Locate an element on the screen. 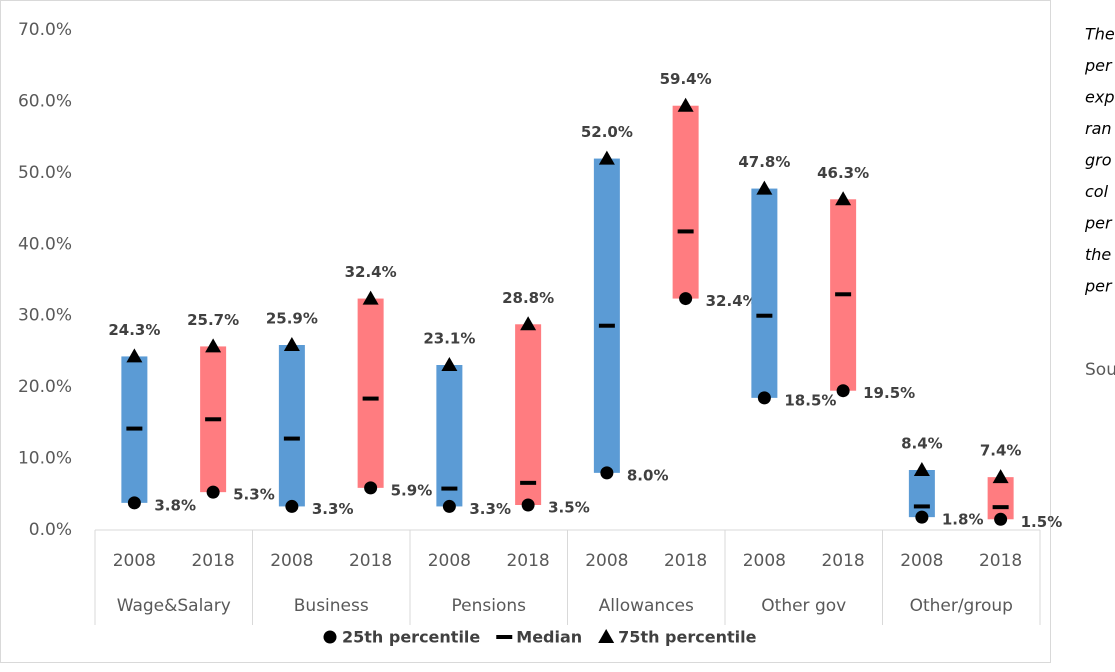 The width and height of the screenshot is (1115, 672). note-line: gro is located at coordinates (1098, 160).